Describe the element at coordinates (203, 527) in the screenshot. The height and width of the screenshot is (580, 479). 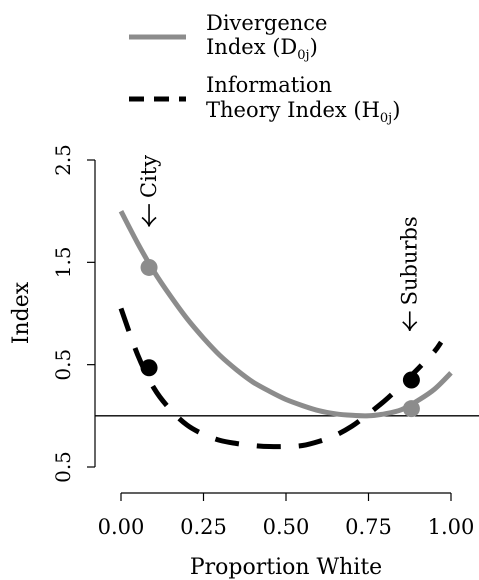
I see `x-tick-label-1: 0.25` at that location.